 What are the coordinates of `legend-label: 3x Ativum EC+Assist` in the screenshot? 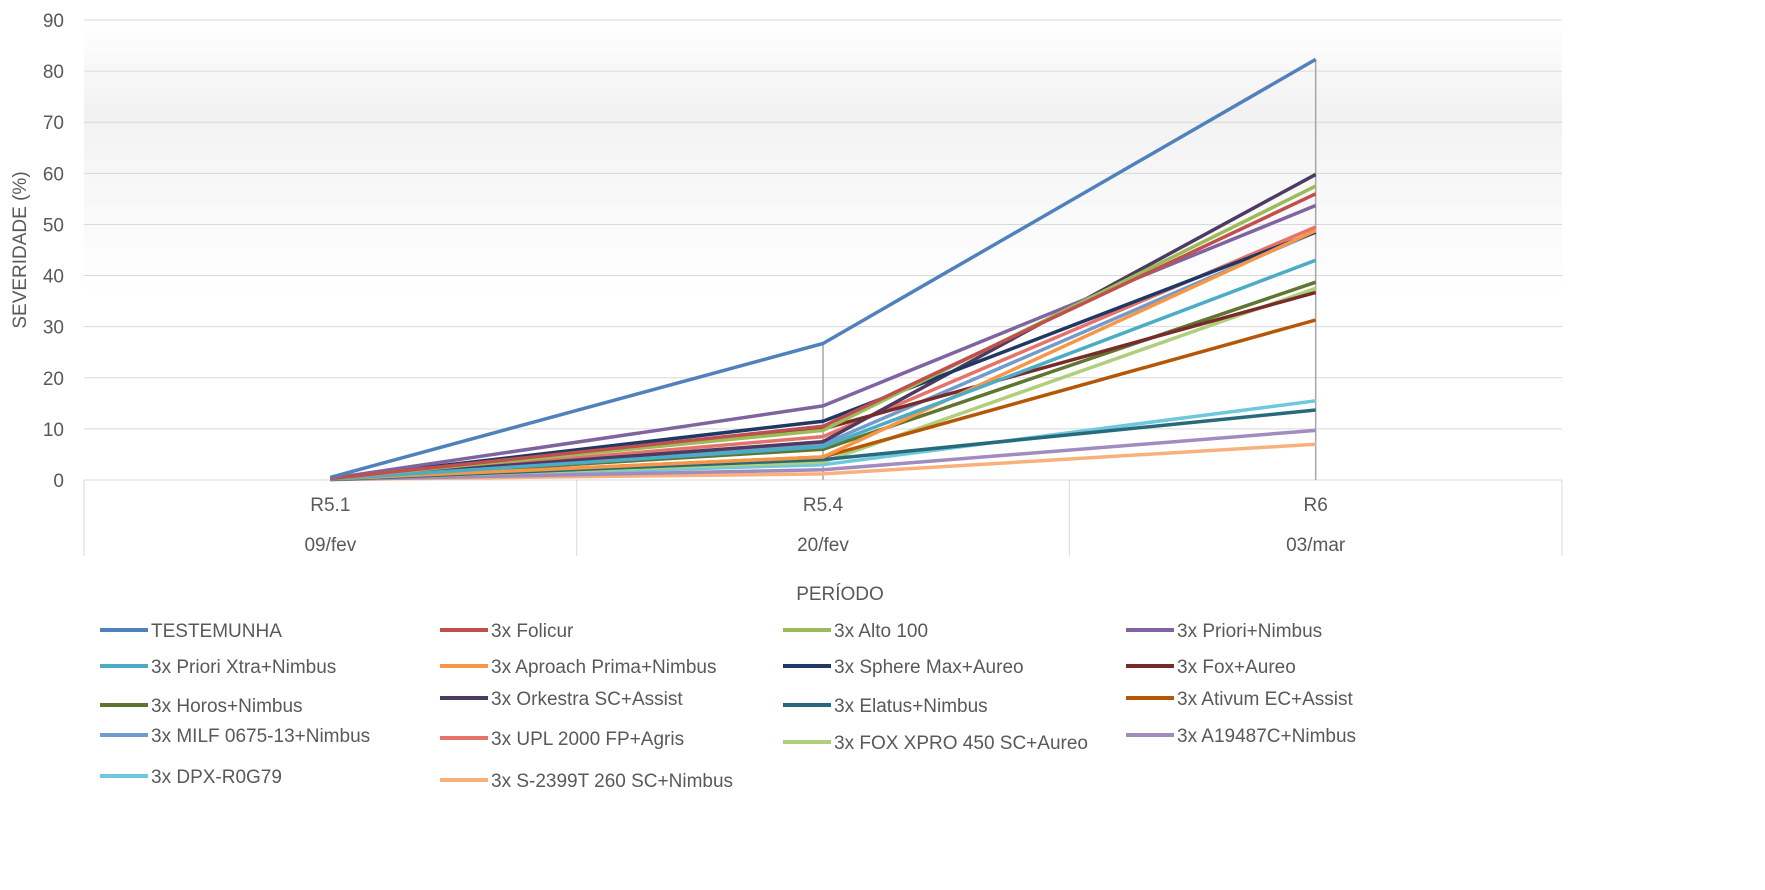 It's located at (1265, 699).